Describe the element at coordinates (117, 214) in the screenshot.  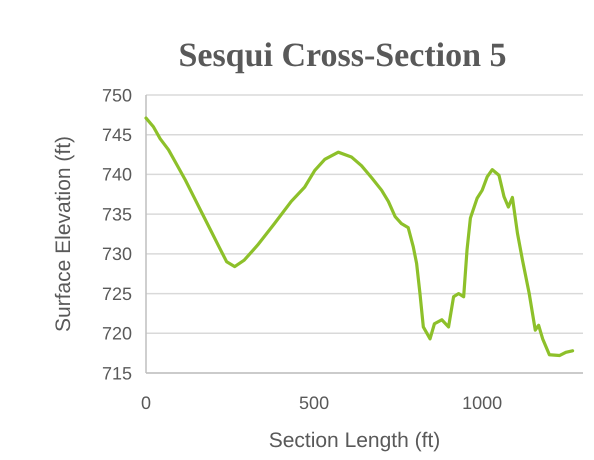
I see `y-tick-label: 735` at that location.